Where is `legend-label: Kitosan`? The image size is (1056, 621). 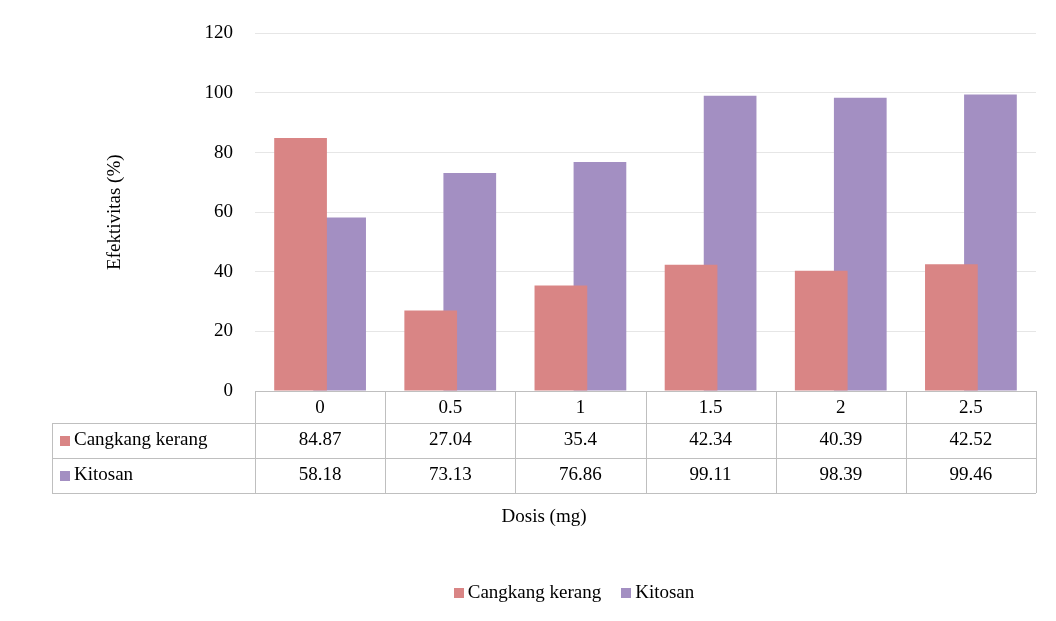 legend-label: Kitosan is located at coordinates (665, 591).